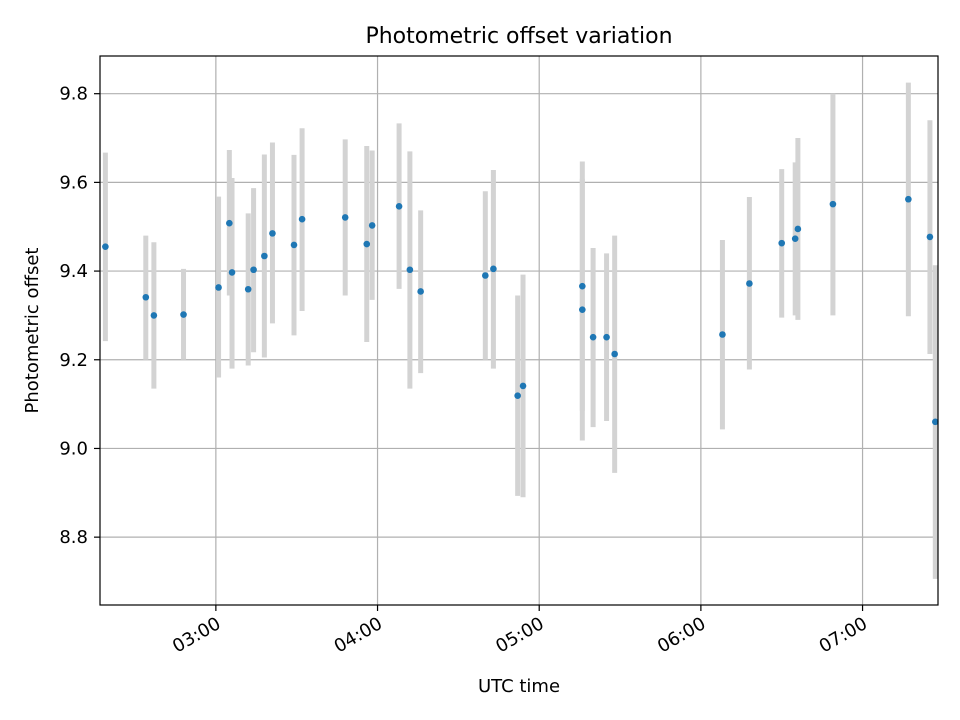 The image size is (960, 720). I want to click on y-tick-label: 9.2, so click(73, 360).